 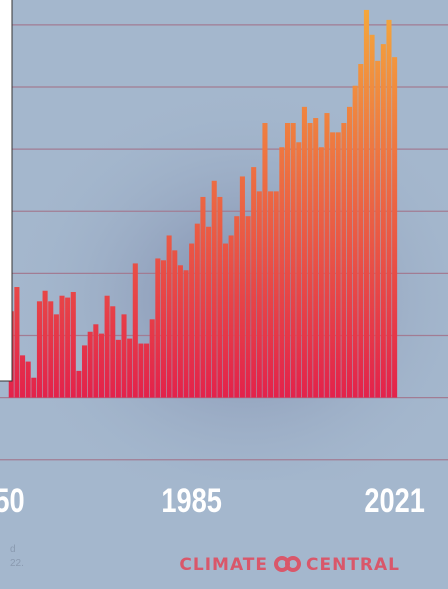 What do you see at coordinates (223, 565) in the screenshot?
I see `brand: CLIMATE` at bounding box center [223, 565].